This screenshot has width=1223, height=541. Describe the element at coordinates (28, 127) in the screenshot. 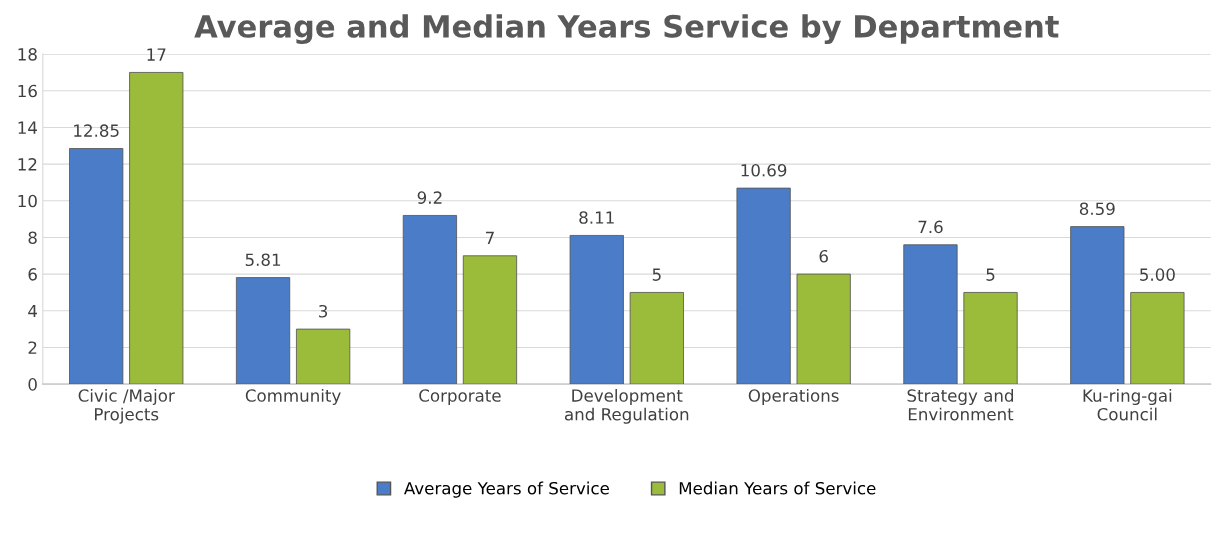

I see `y-tick-label: 14` at that location.